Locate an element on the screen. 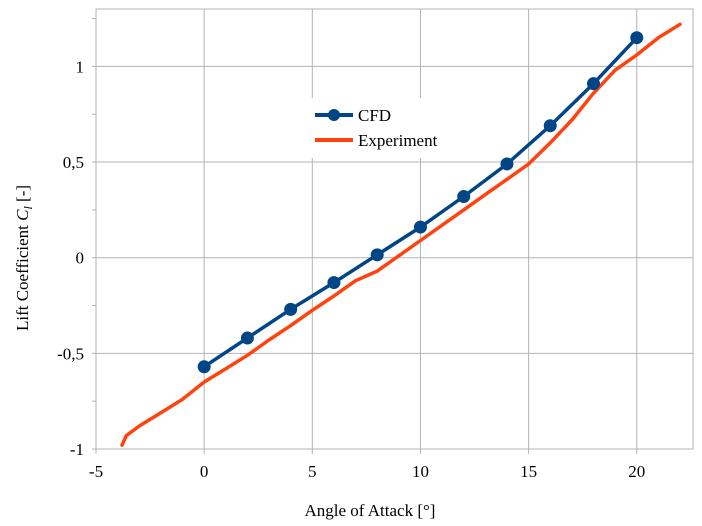  x-tick-label: 10 is located at coordinates (420, 471).